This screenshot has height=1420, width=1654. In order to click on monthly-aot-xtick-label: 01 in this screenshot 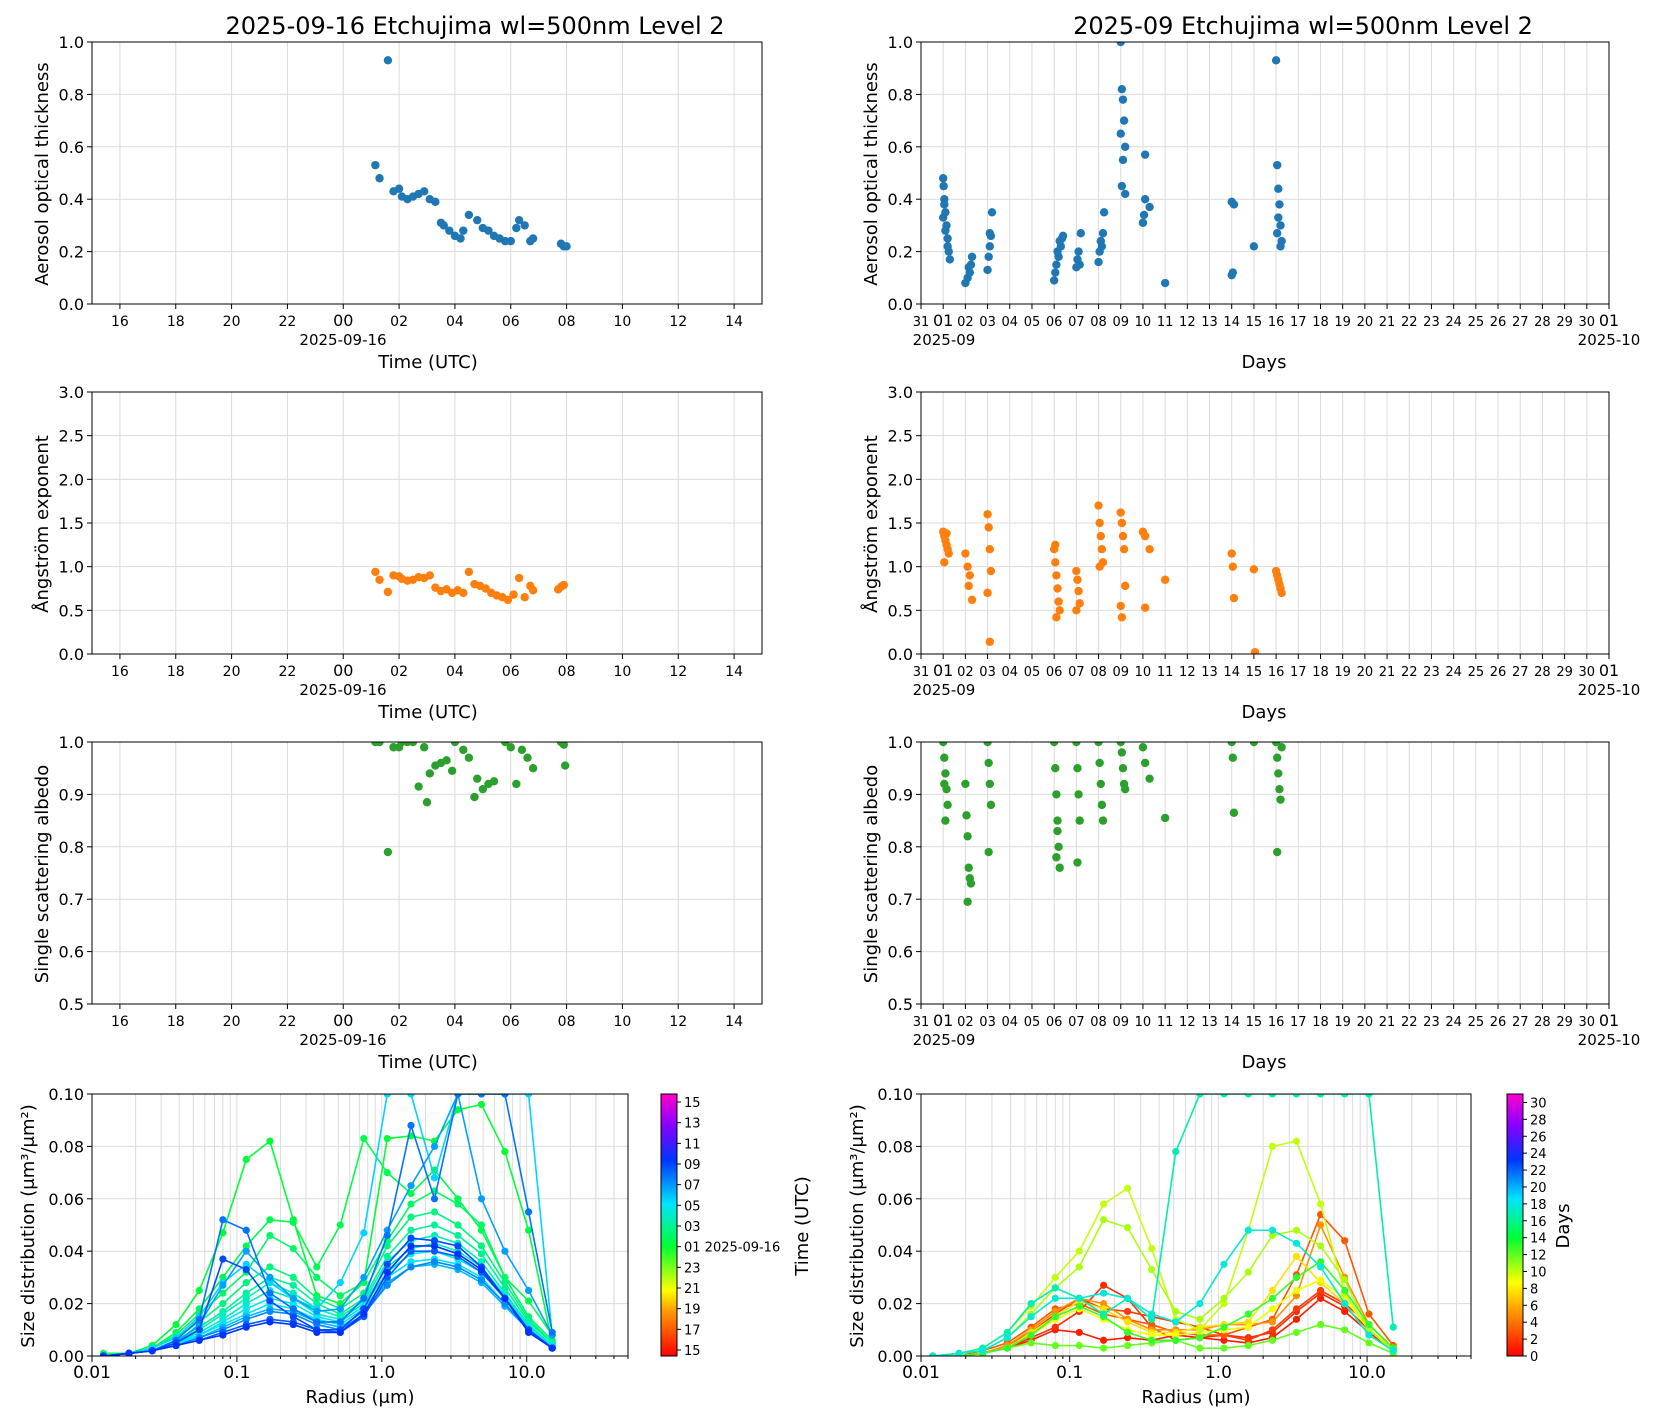, I will do `click(1609, 320)`.